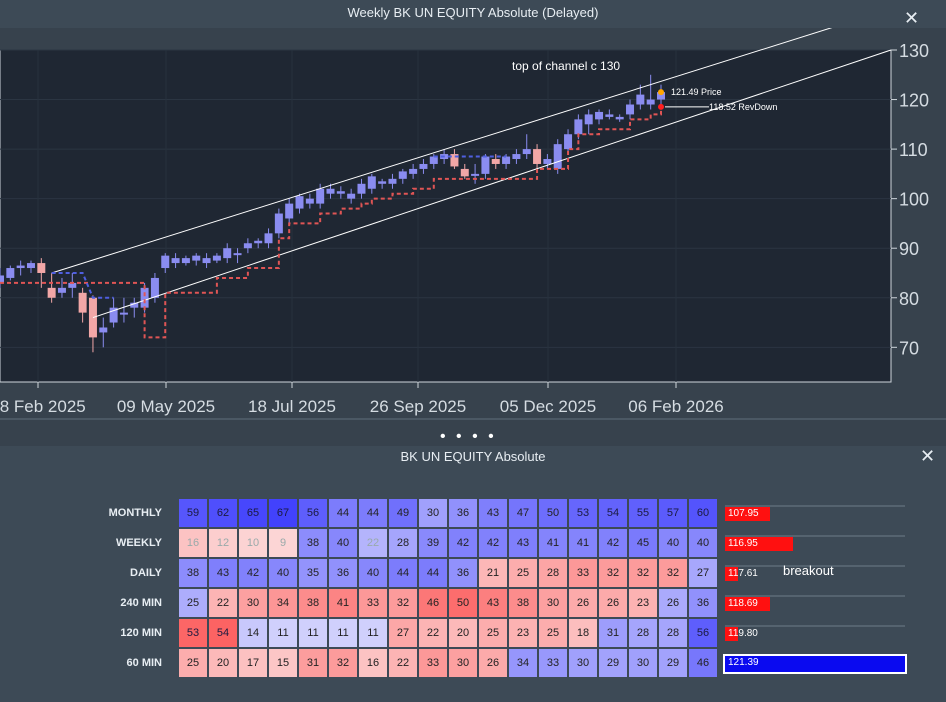  Describe the element at coordinates (223, 543) in the screenshot. I see `strength-cell: 12` at that location.